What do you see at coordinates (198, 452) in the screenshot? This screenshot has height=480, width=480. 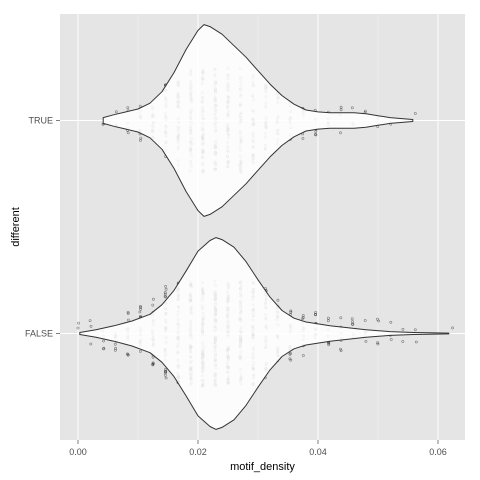 I see `x-tick-label: 0.02` at bounding box center [198, 452].